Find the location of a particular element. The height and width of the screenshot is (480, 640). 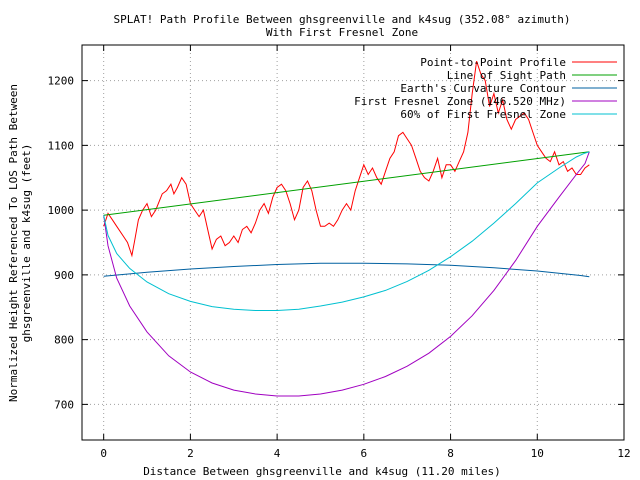

y-tick-label: 1100 is located at coordinates (61, 145).